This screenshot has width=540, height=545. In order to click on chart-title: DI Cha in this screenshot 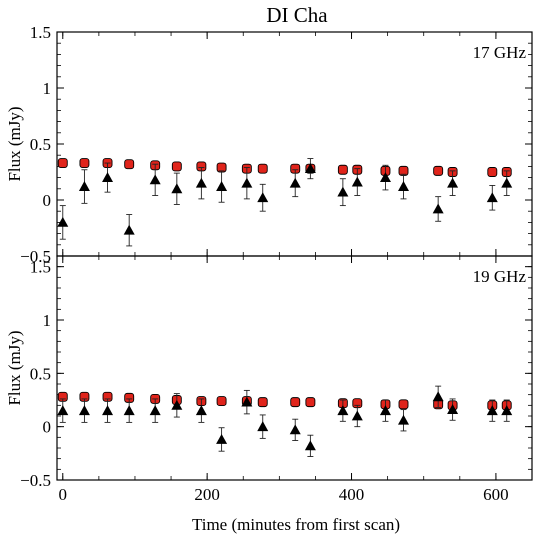, I will do `click(297, 15)`.